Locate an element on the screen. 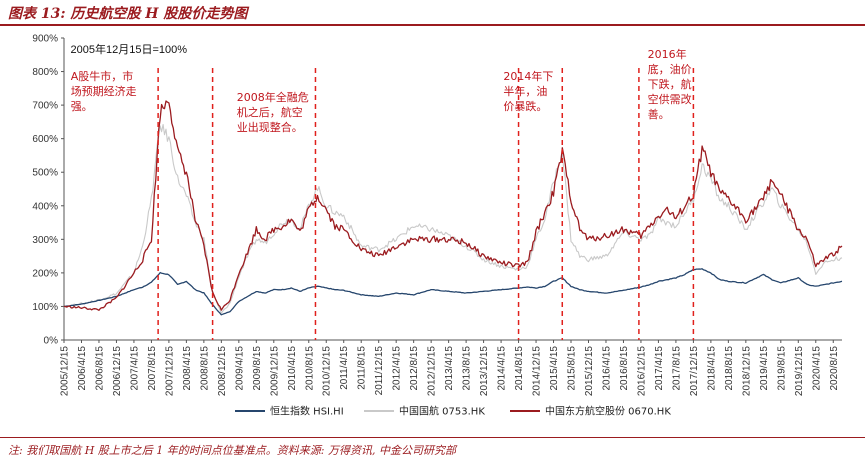 Image resolution: width=865 pixels, height=467 pixels. x-tick-label: 2010/12/15 is located at coordinates (327, 371).